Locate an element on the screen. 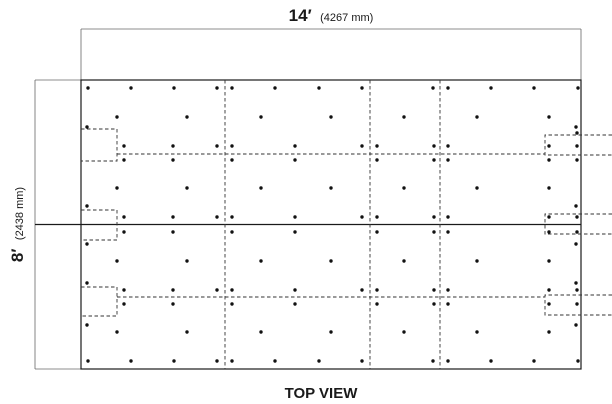 This screenshot has height=404, width=612. width-label-main: 14′ is located at coordinates (300, 15).